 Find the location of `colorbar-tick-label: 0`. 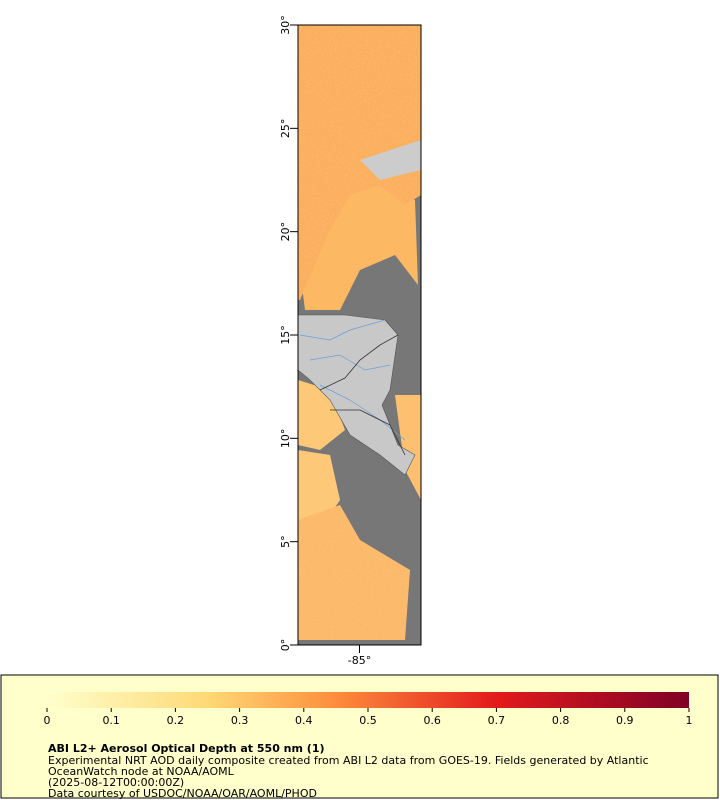

colorbar-tick-label: 0 is located at coordinates (47, 720).